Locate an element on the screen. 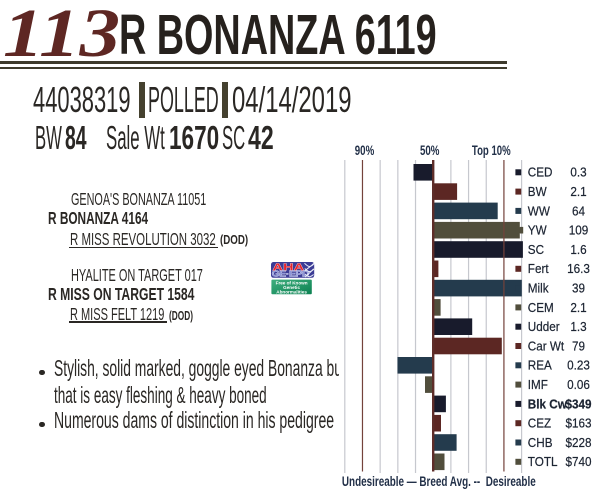 The height and width of the screenshot is (496, 609). svg-text: GE·EPD is located at coordinates (291, 274).